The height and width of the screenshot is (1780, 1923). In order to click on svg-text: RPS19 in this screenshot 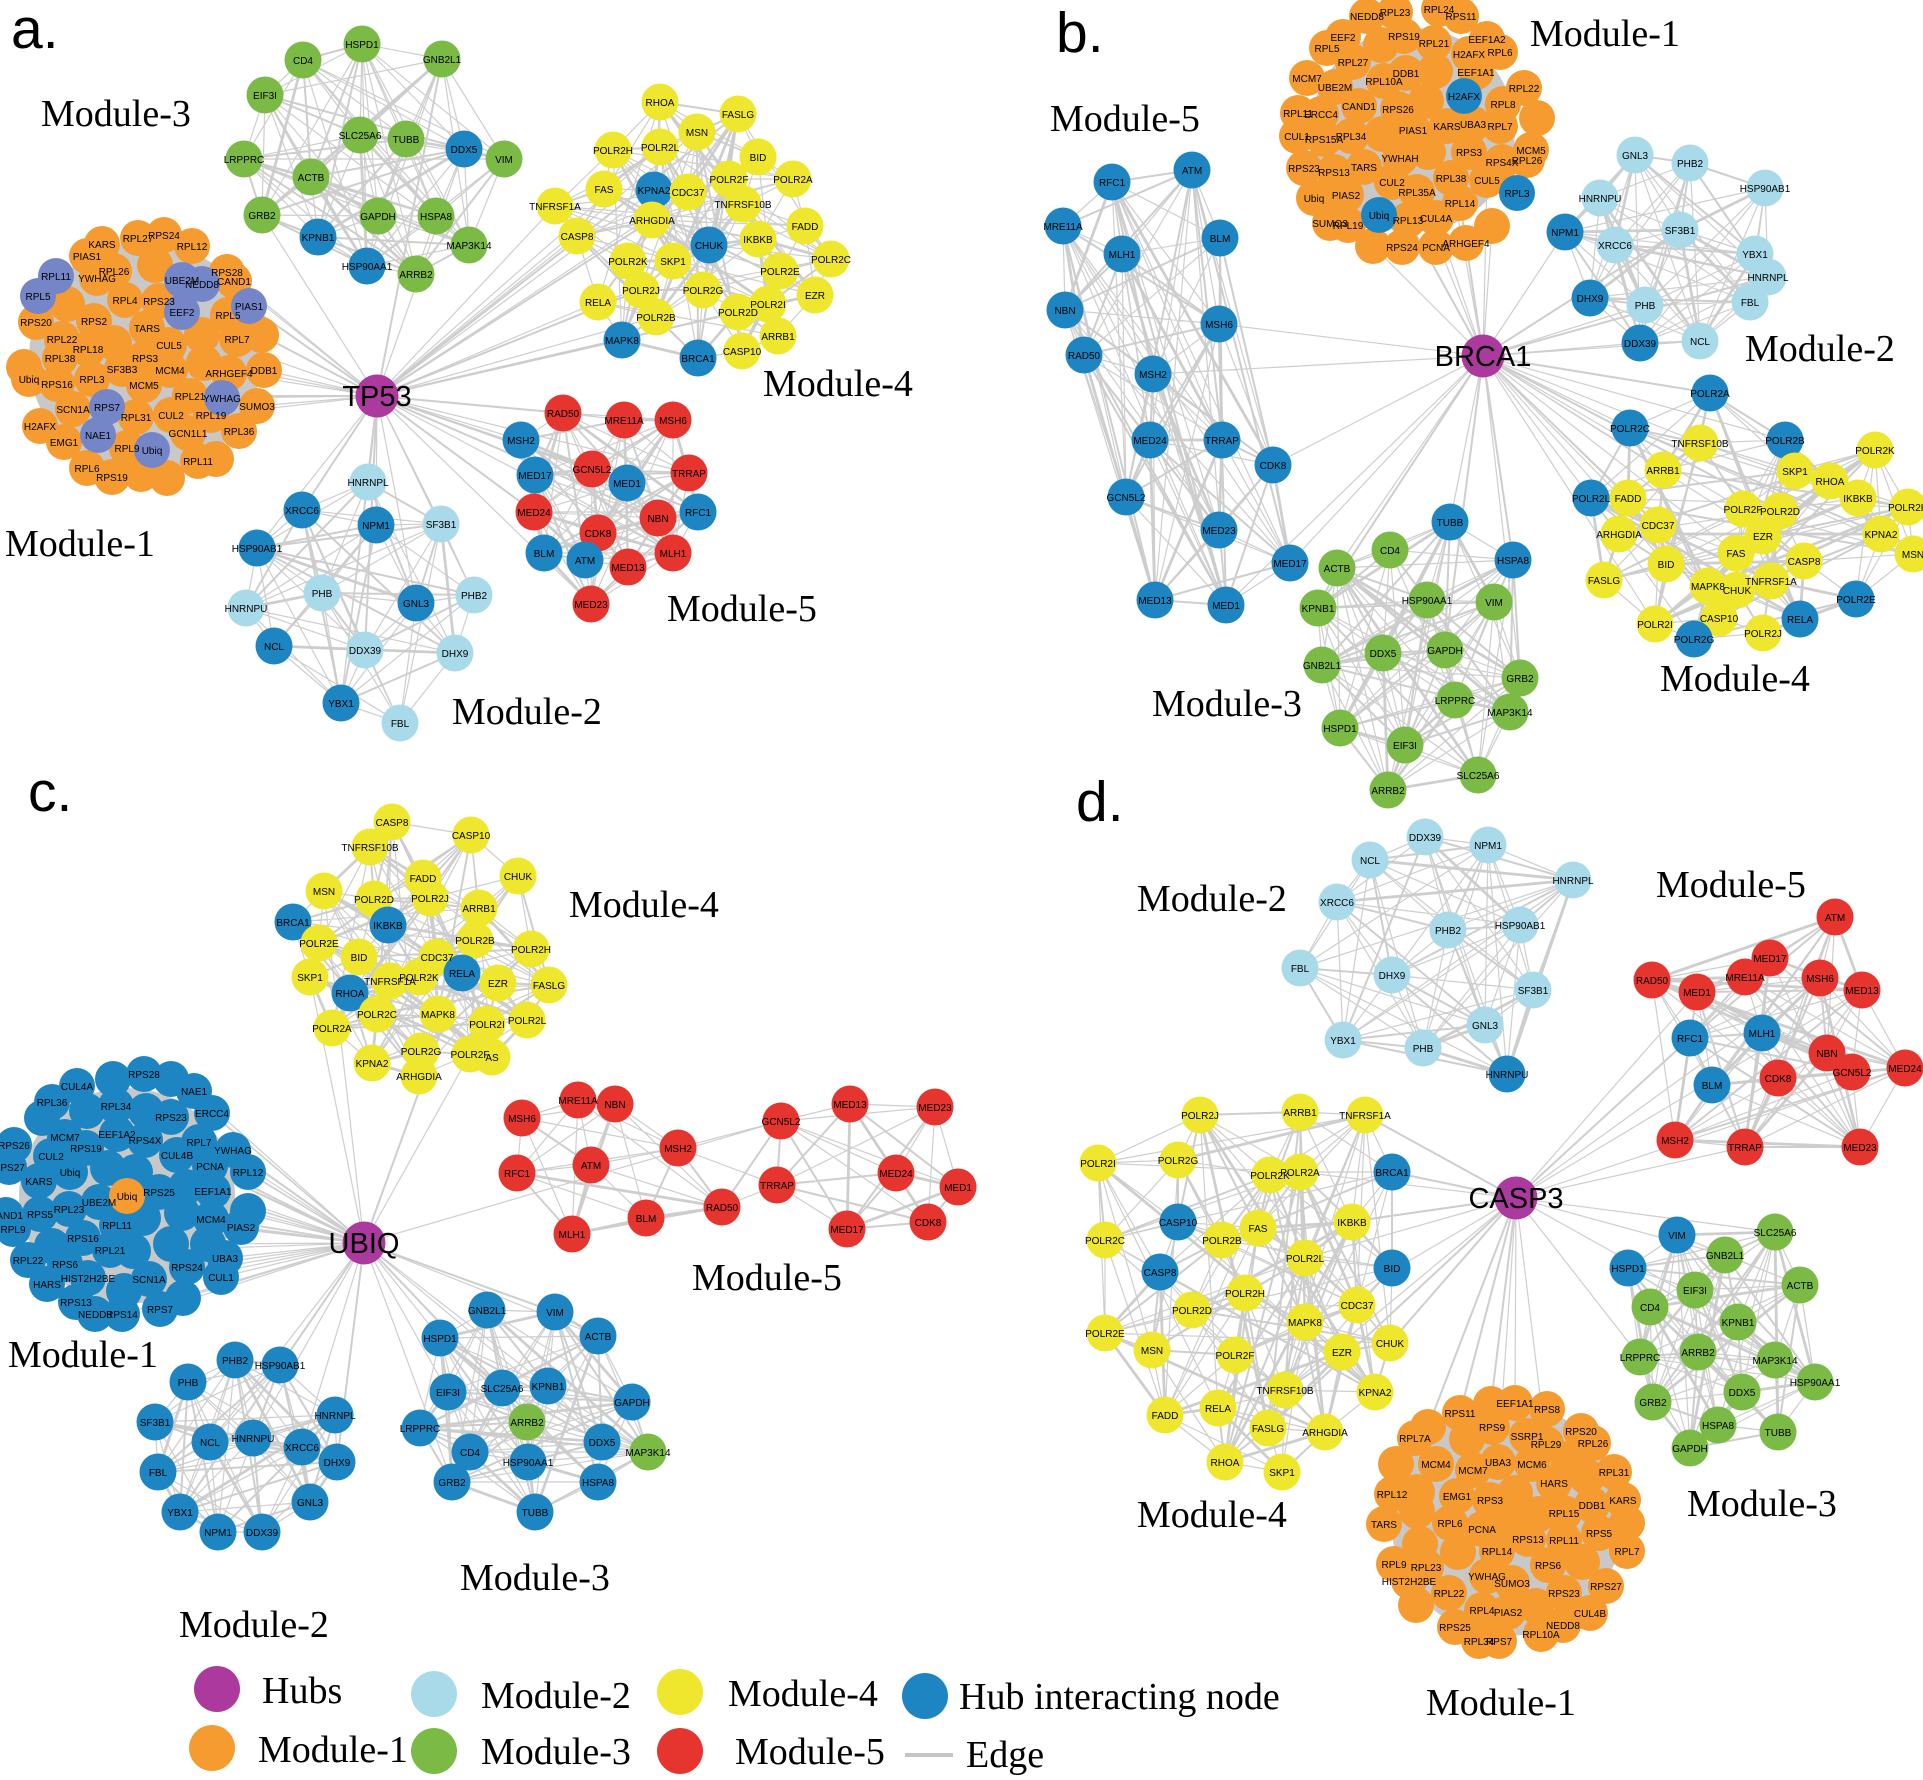, I will do `click(86, 1149)`.